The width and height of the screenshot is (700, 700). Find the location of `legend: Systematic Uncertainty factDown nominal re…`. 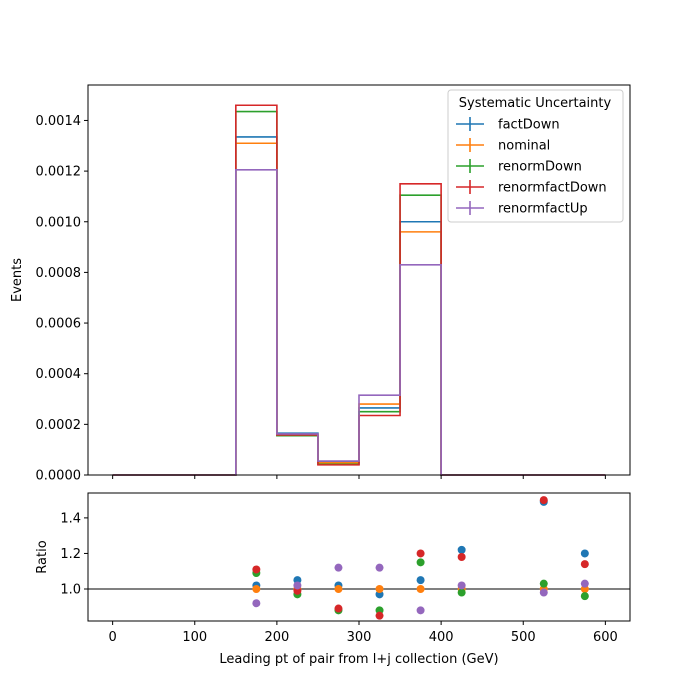

legend: Systematic Uncertainty factDown nominal re… is located at coordinates (535, 156).